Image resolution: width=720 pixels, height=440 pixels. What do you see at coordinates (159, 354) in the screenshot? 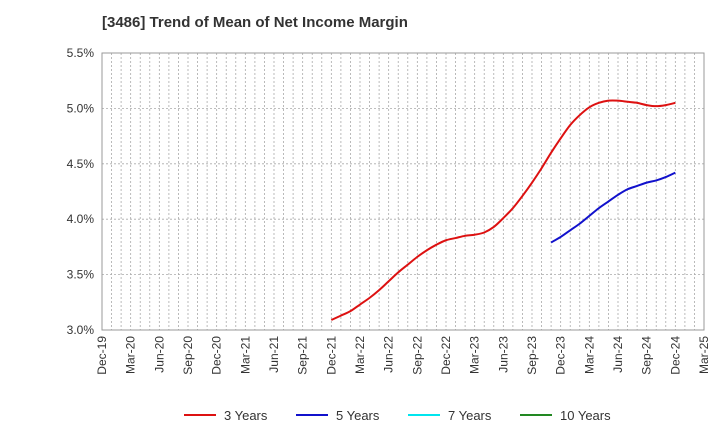
I see `x-tick-label: Jun-20` at bounding box center [159, 354].